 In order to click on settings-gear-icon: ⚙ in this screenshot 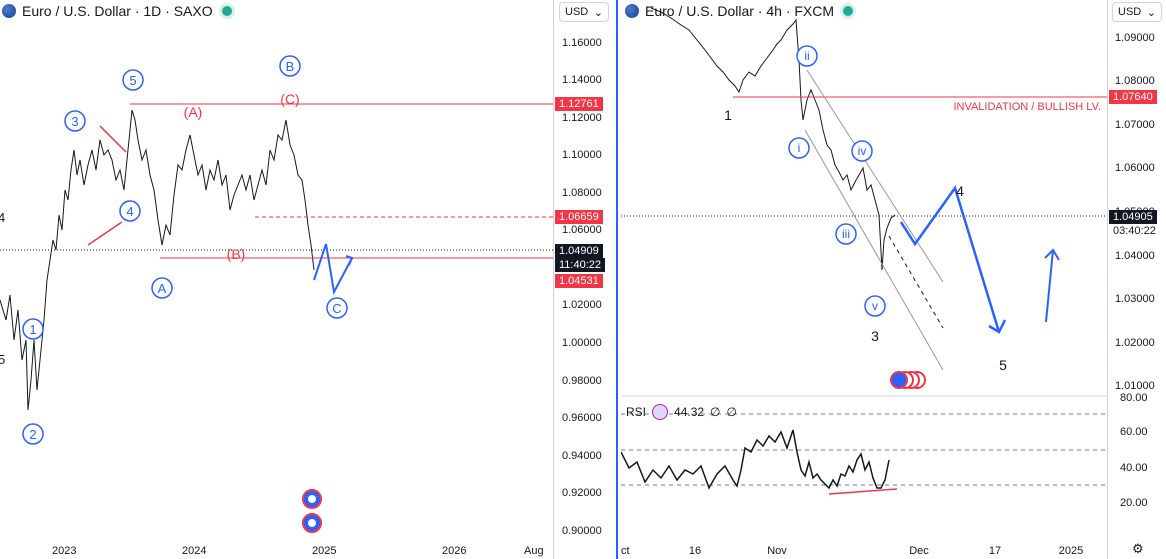, I will do `click(1138, 548)`.